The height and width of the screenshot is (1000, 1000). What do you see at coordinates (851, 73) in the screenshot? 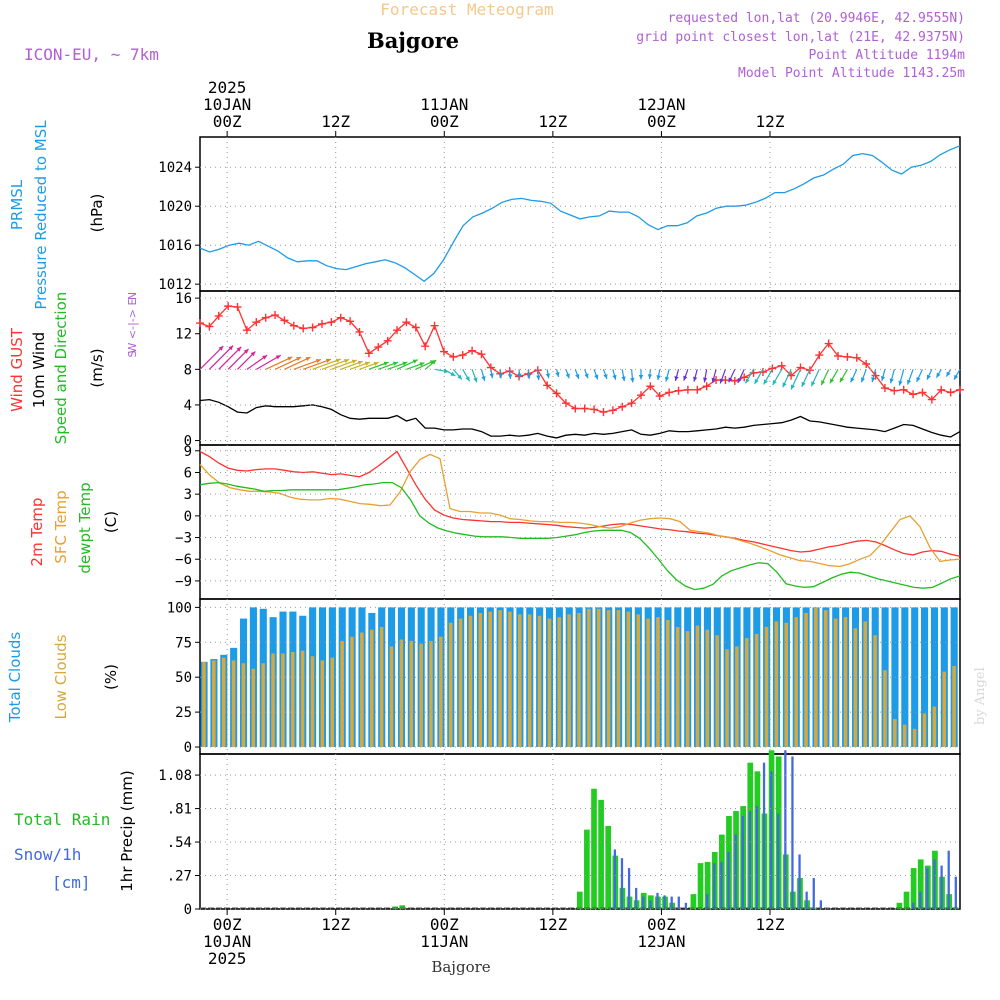
I see `model-point-altitude: Model Point Altitude 1143.25m` at bounding box center [851, 73].